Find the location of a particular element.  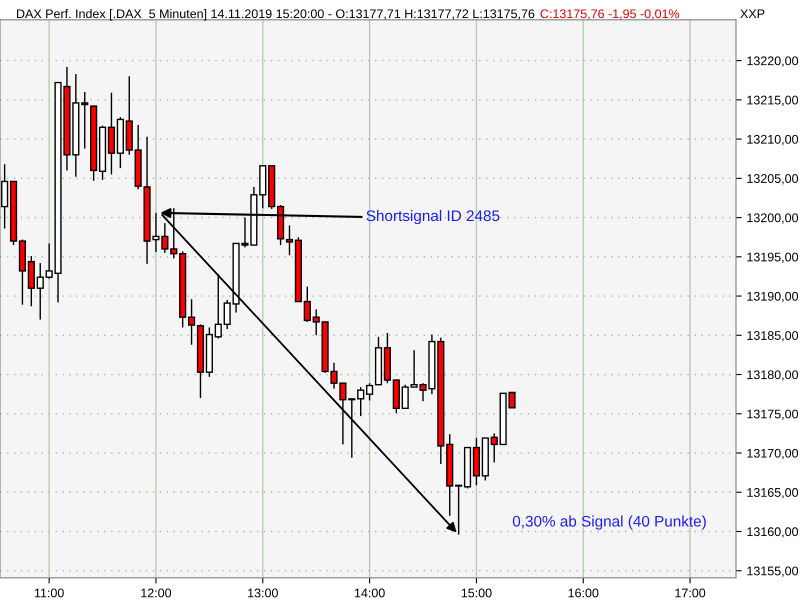

x-tick-label: 14:00 is located at coordinates (369, 593).